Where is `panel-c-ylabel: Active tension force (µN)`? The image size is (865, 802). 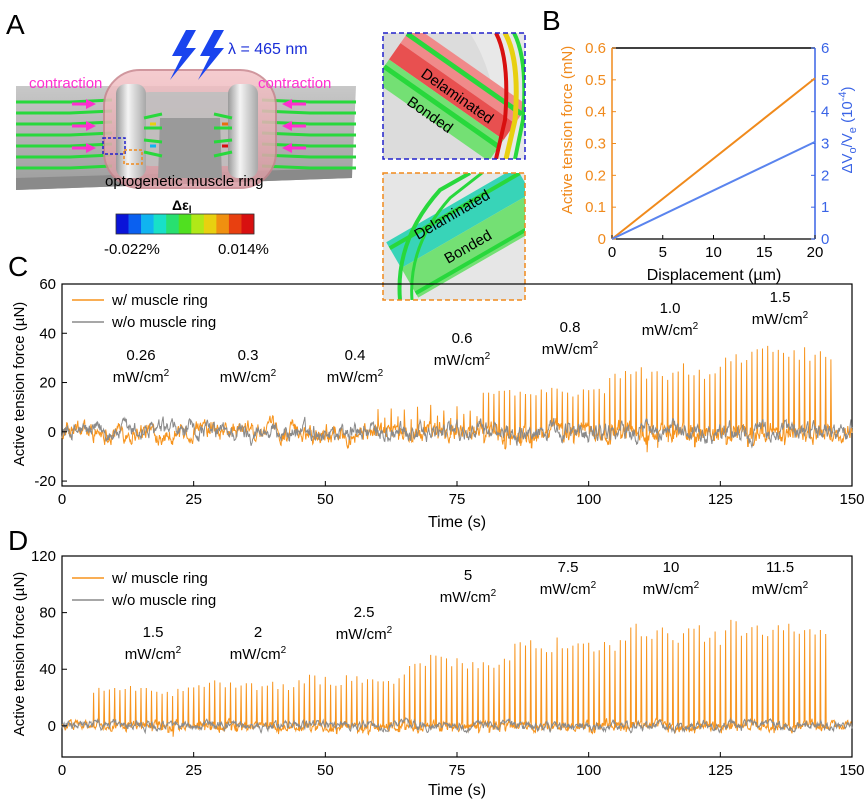
panel-c-ylabel: Active tension force (µN) is located at coordinates (19, 384).